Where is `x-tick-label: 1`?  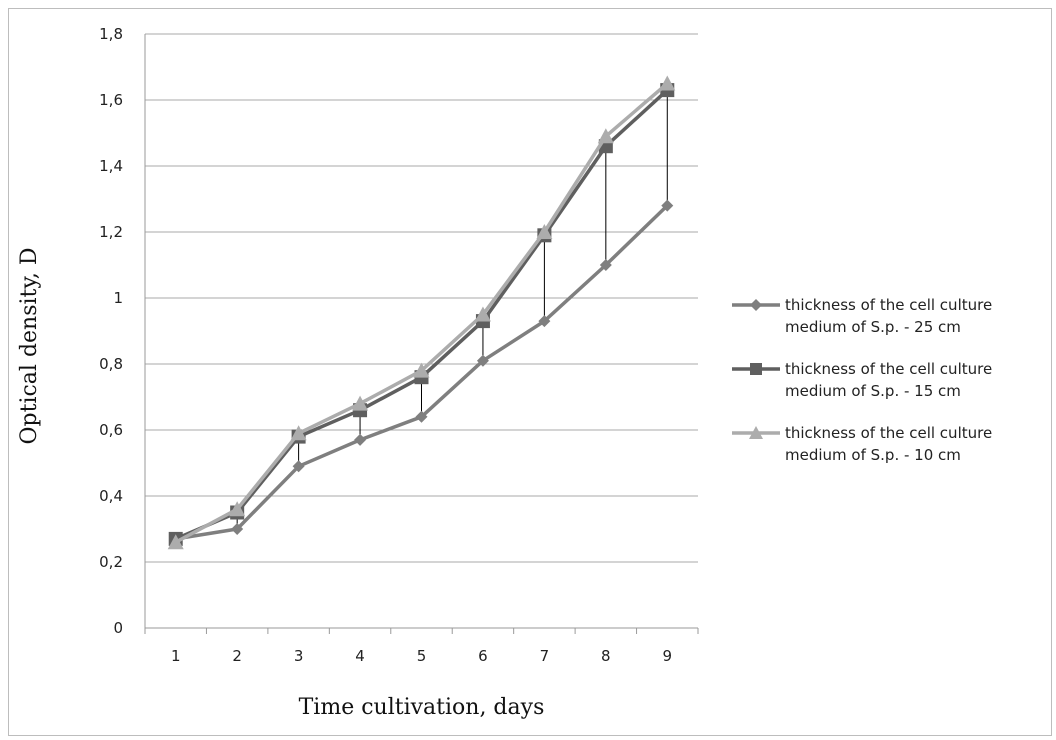
x-tick-label: 1 is located at coordinates (176, 656).